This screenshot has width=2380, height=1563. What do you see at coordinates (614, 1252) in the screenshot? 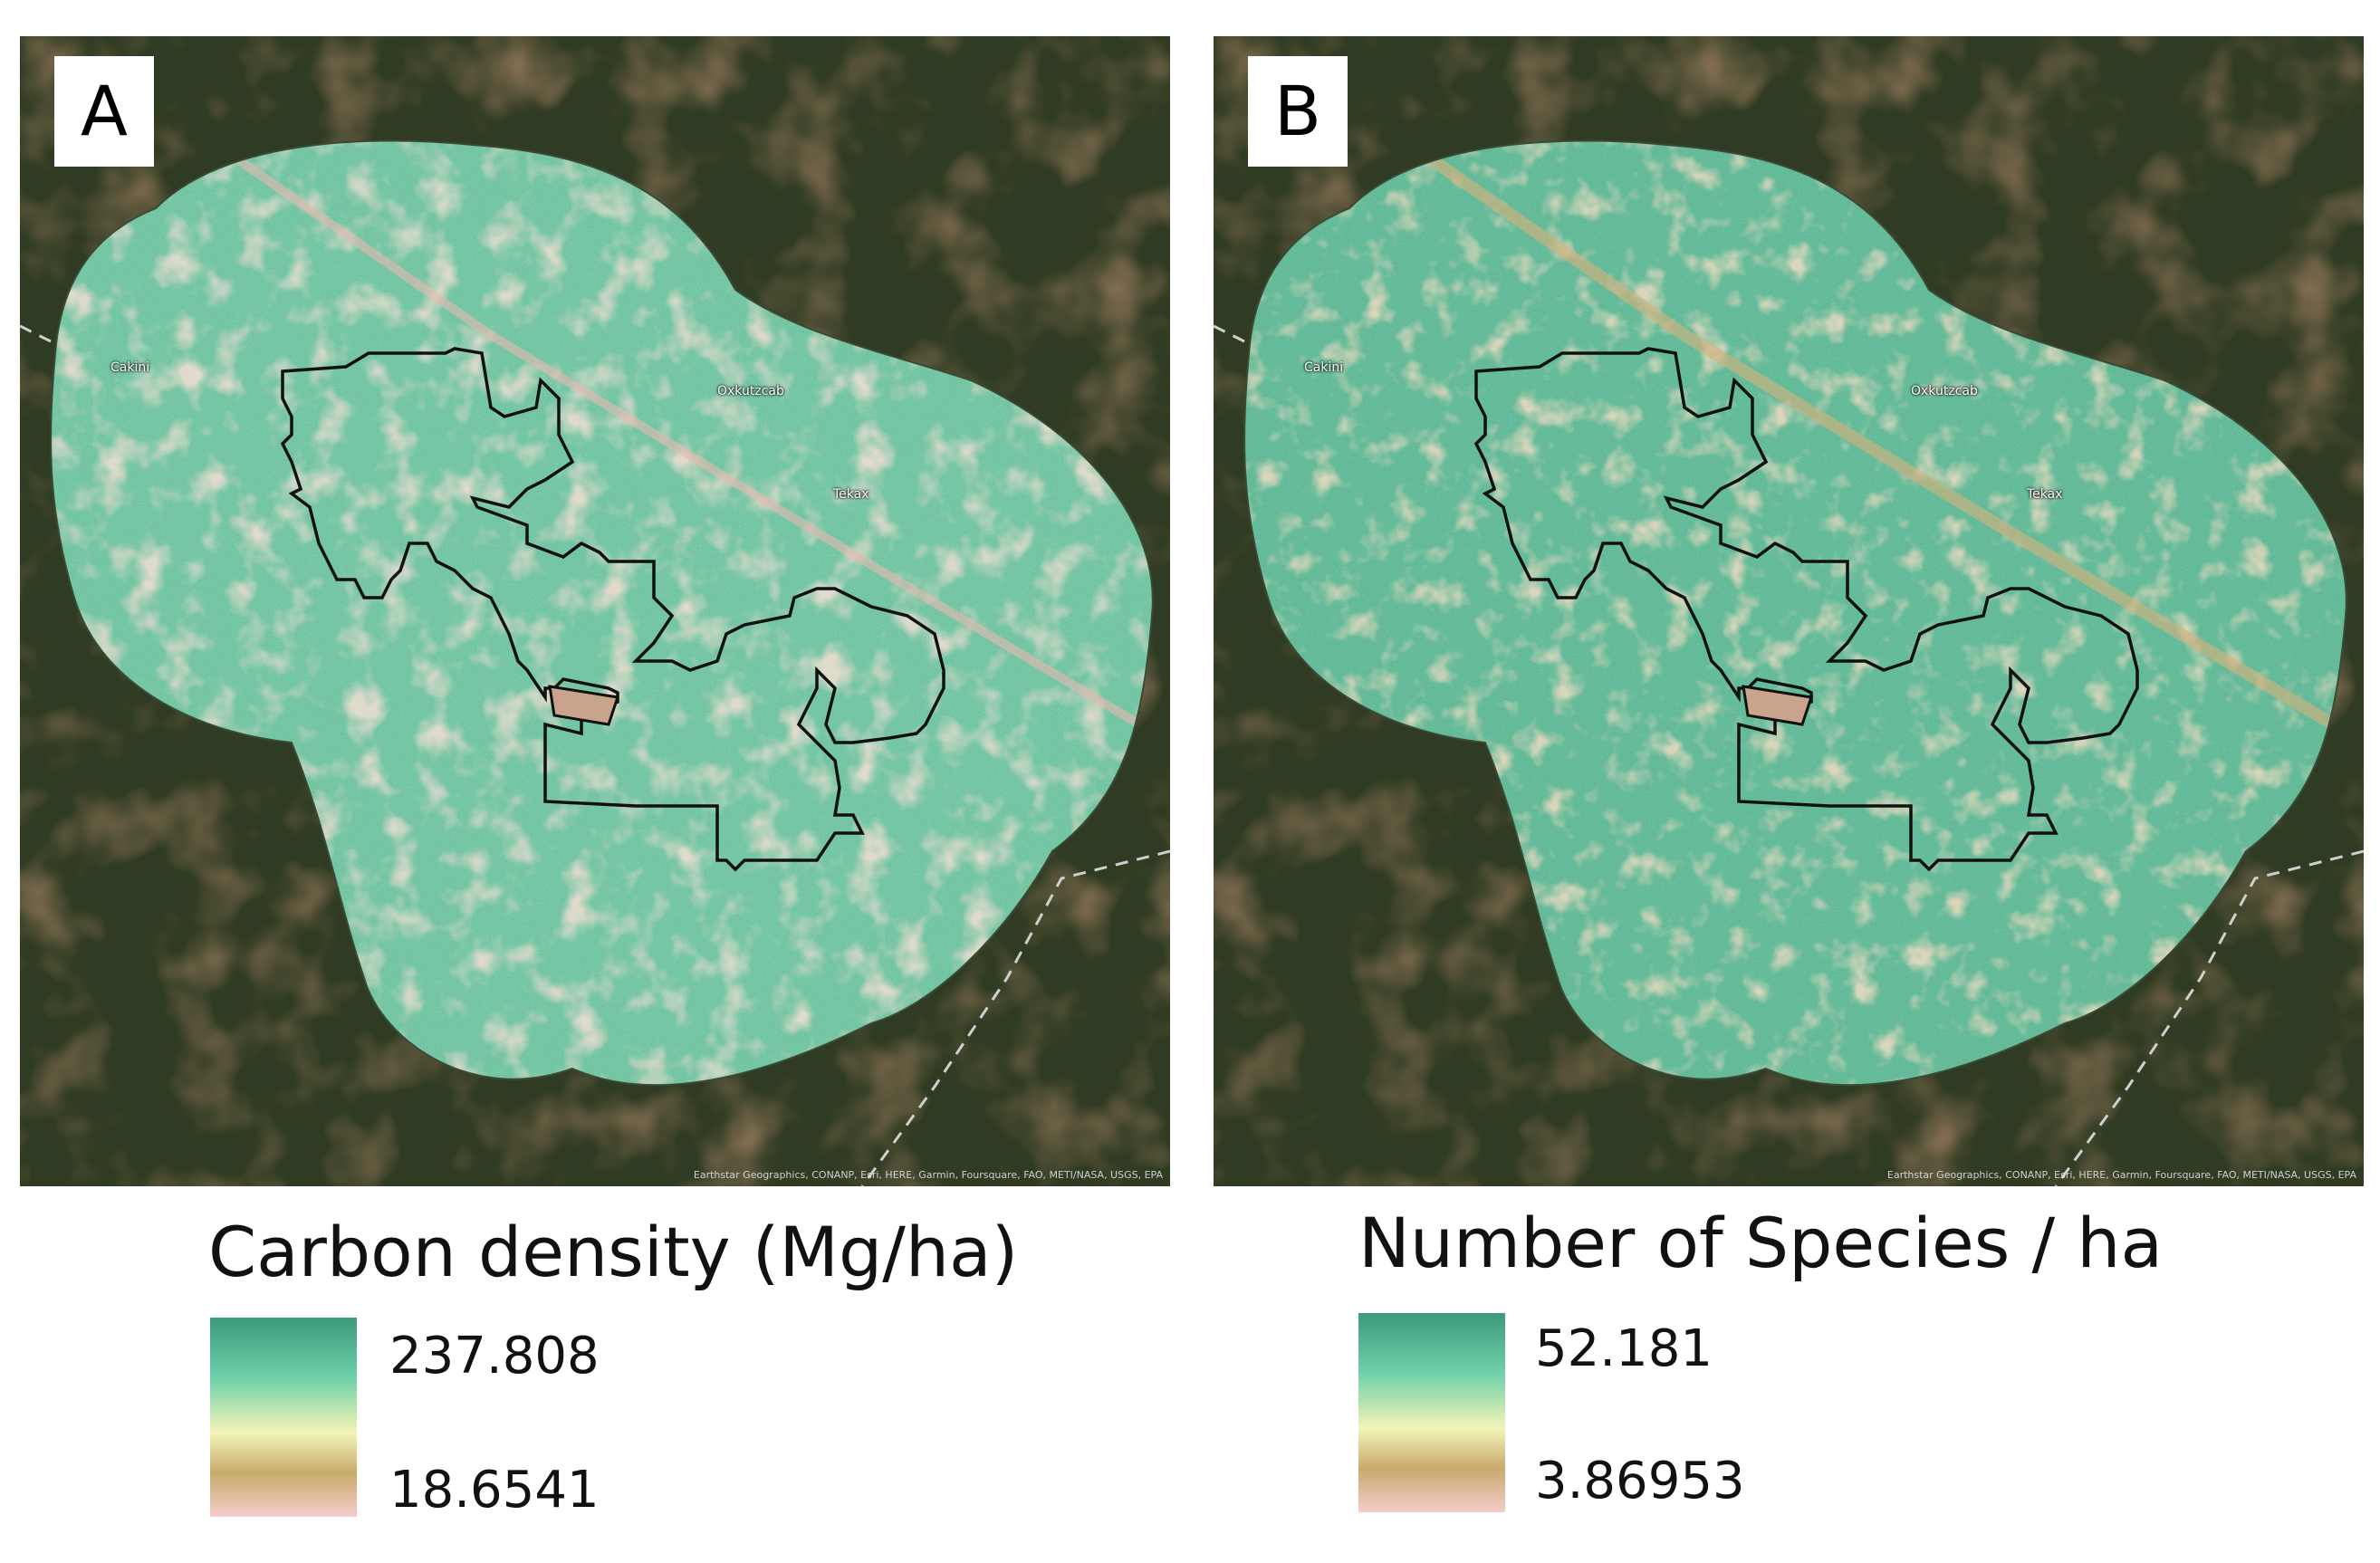
I see `legend-title-a: Carbon density (Mg/ha)` at bounding box center [614, 1252].